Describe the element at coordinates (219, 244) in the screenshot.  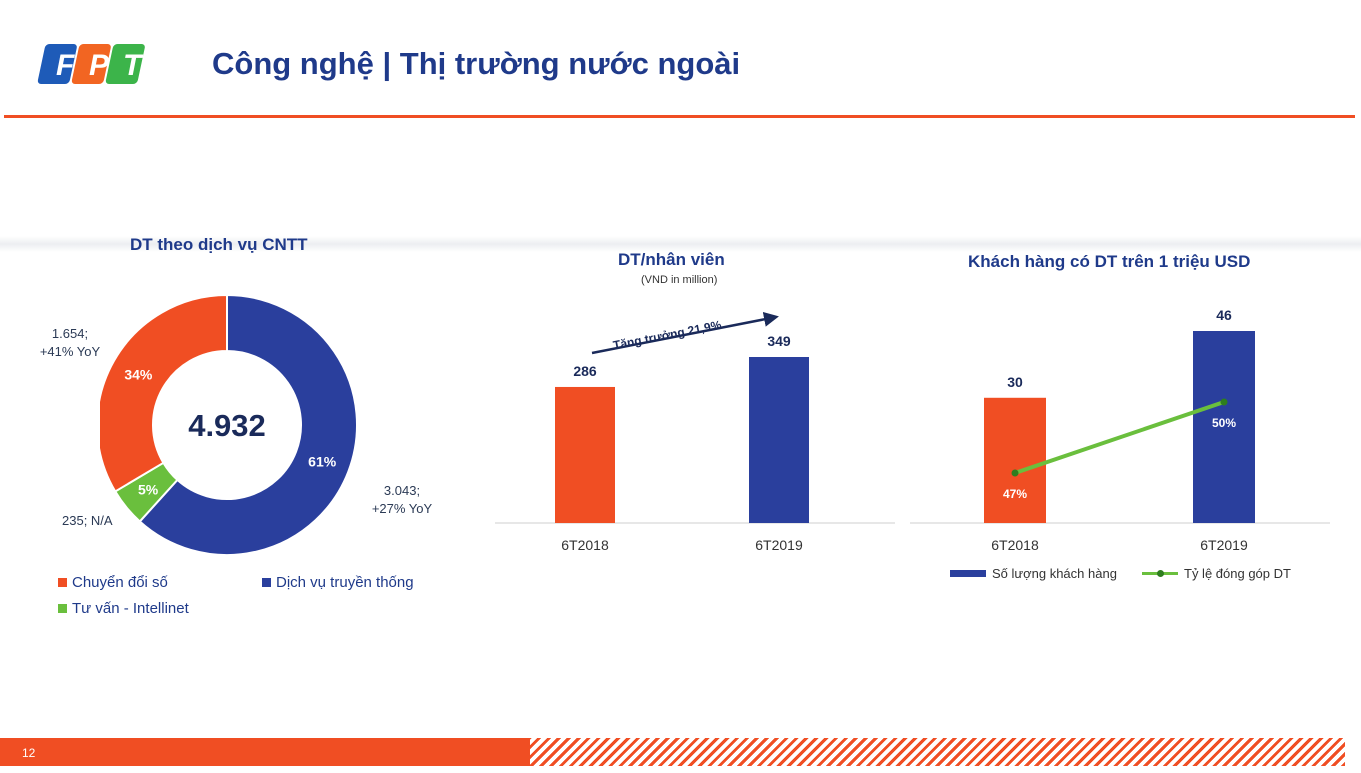
I see `donut-chart-title: DT theo dịch vụ CNTT` at that location.